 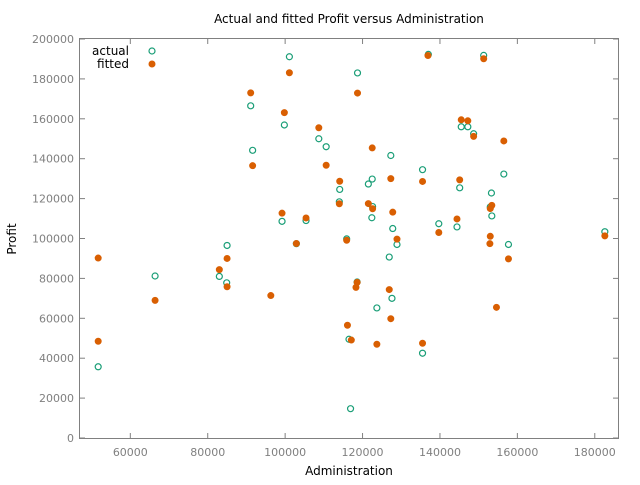 I want to click on x-tick-label: 80000, so click(x=207, y=452).